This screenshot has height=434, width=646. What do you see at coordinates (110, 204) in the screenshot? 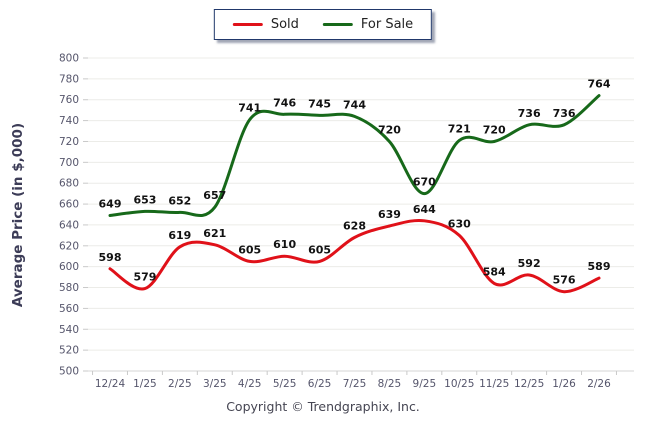
I see `svg-text: 649` at bounding box center [110, 204].